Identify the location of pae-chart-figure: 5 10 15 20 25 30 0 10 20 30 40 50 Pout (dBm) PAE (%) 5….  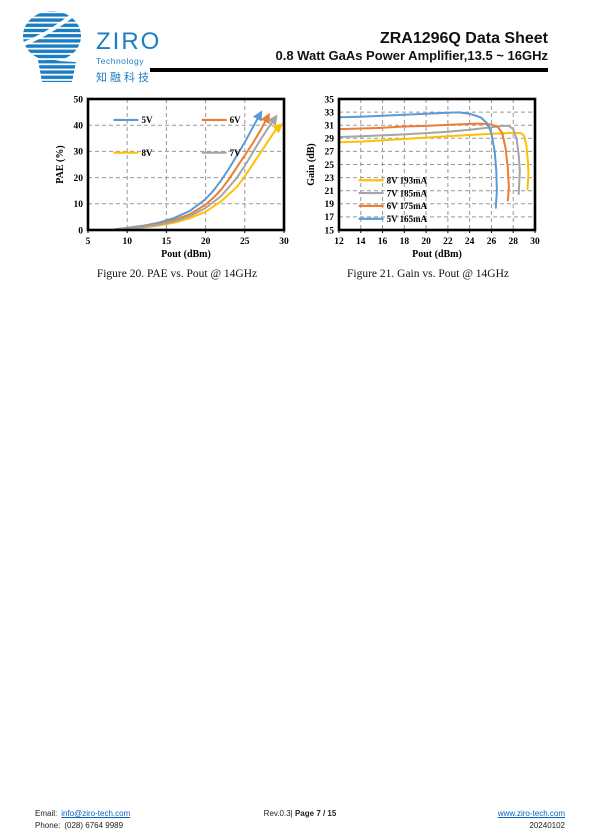
(177, 186).